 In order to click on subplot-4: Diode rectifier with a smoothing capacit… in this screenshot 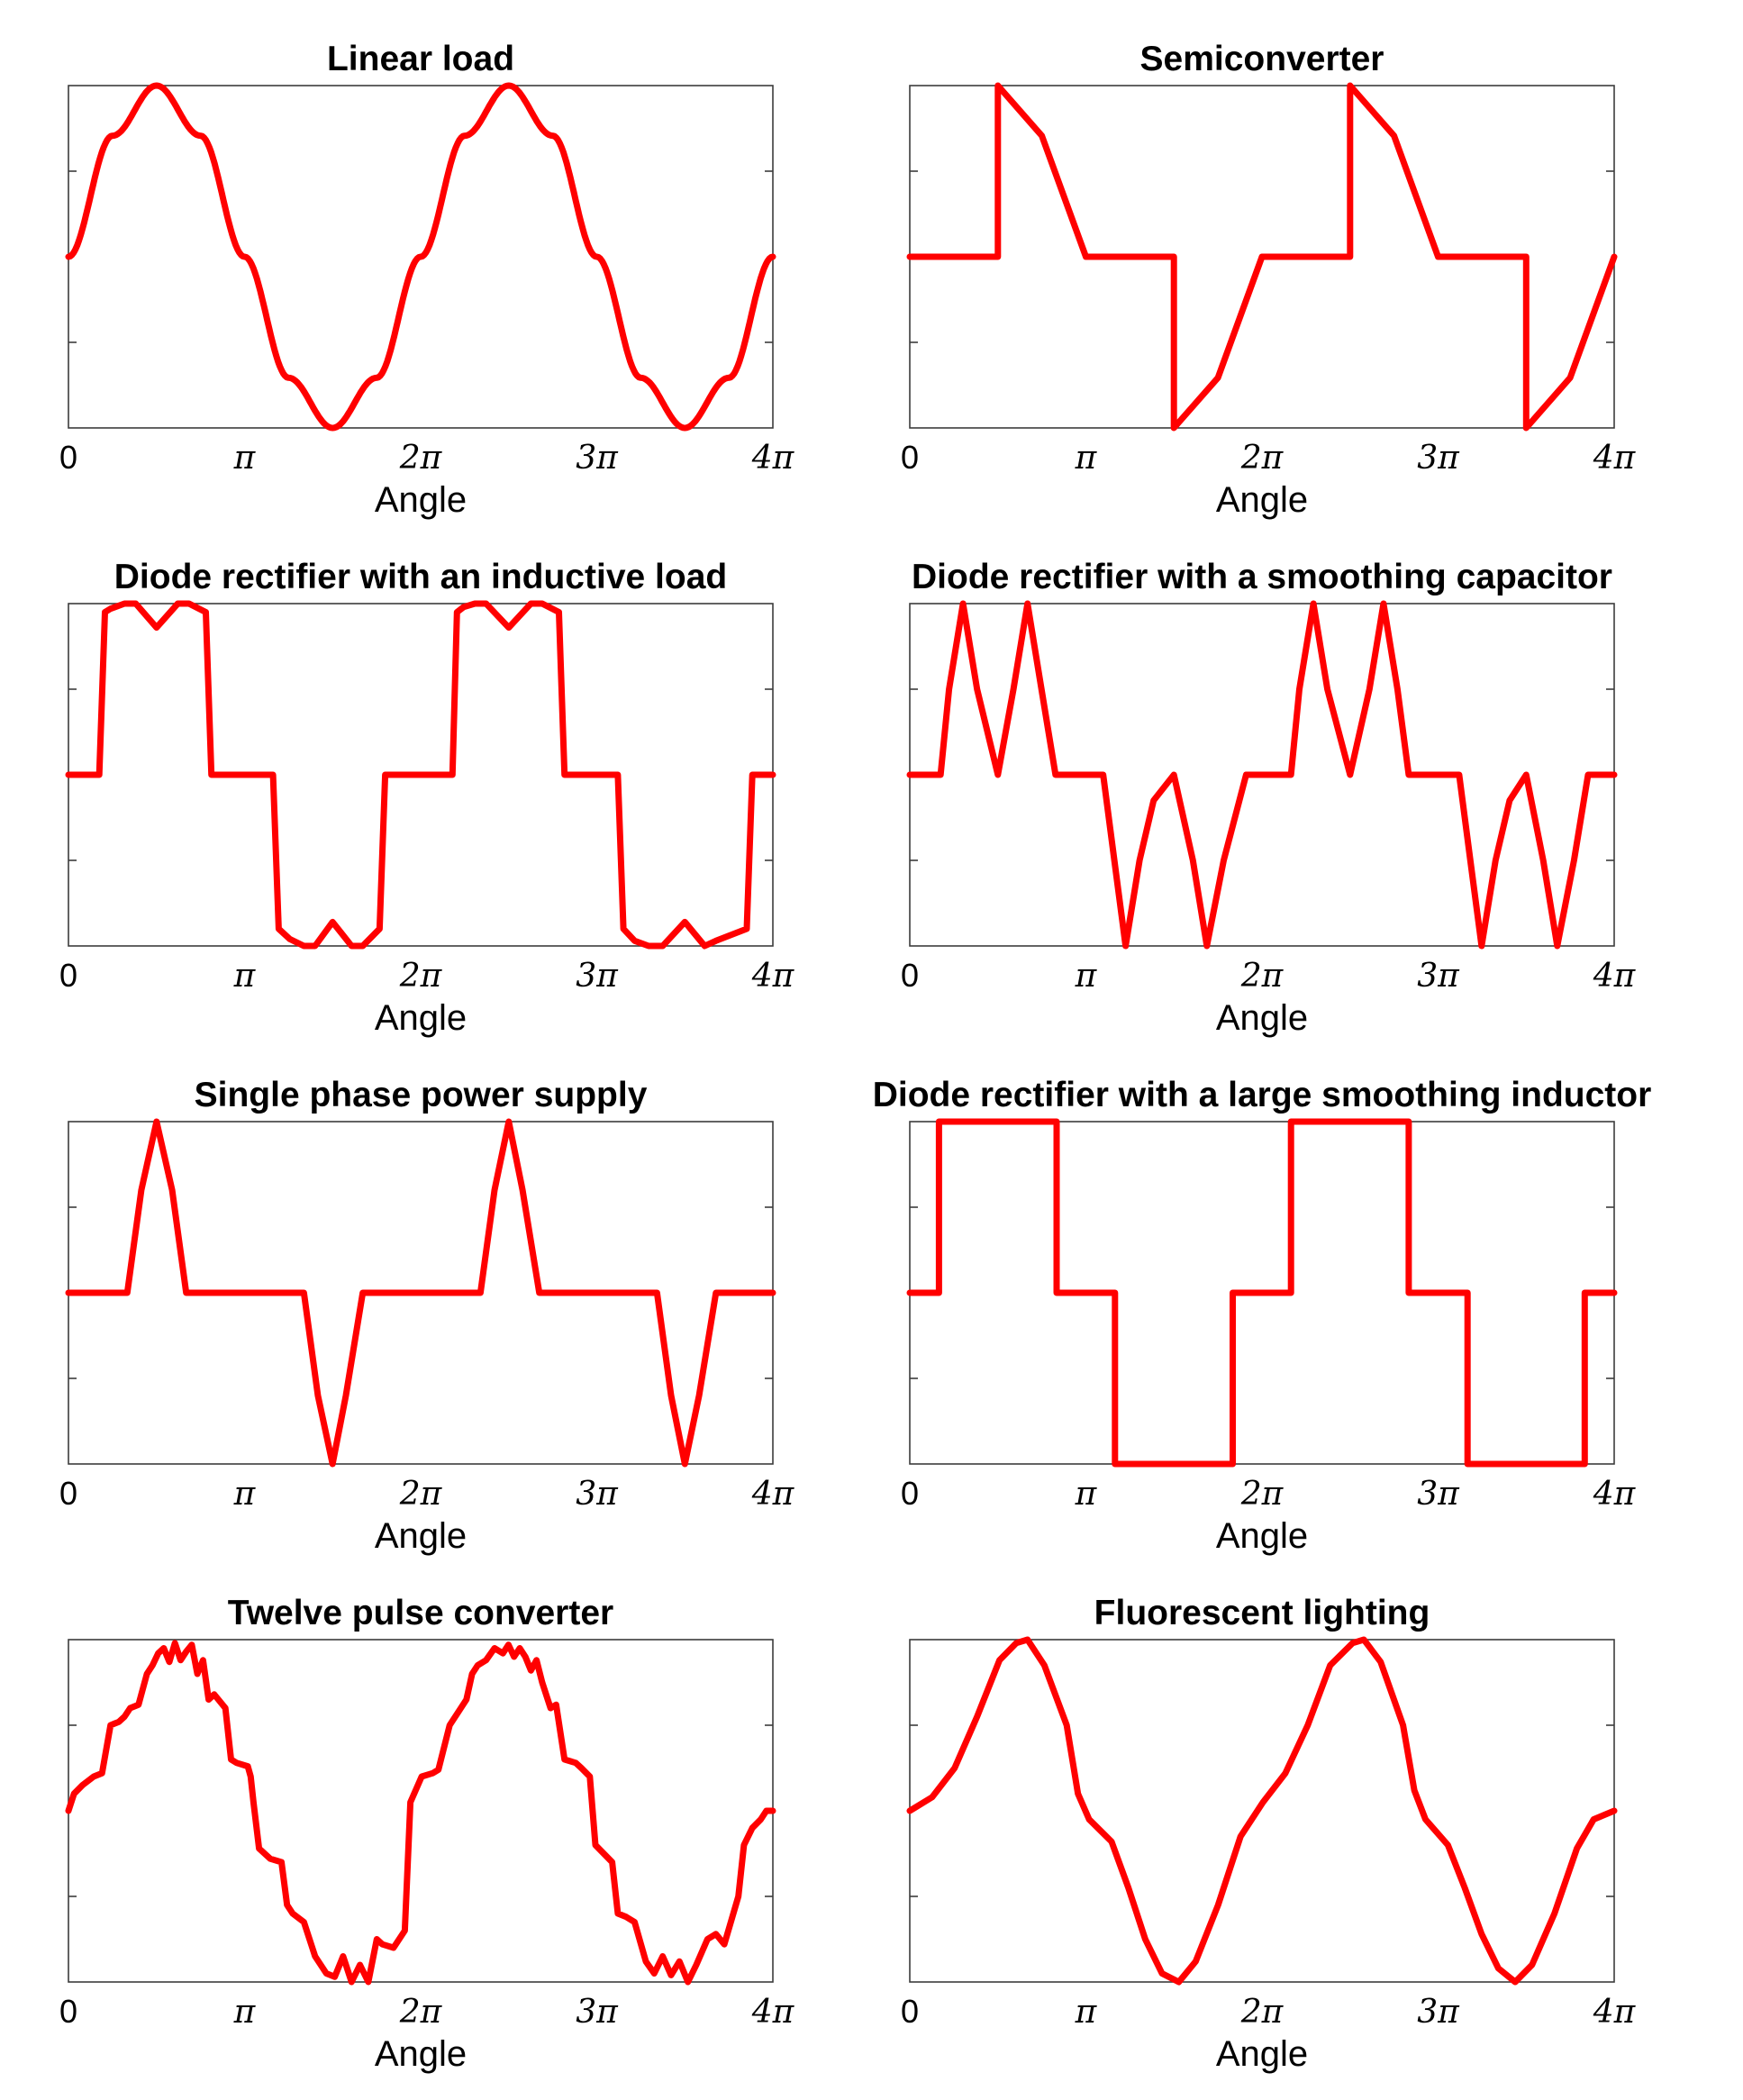, I will do `click(1269, 798)`.